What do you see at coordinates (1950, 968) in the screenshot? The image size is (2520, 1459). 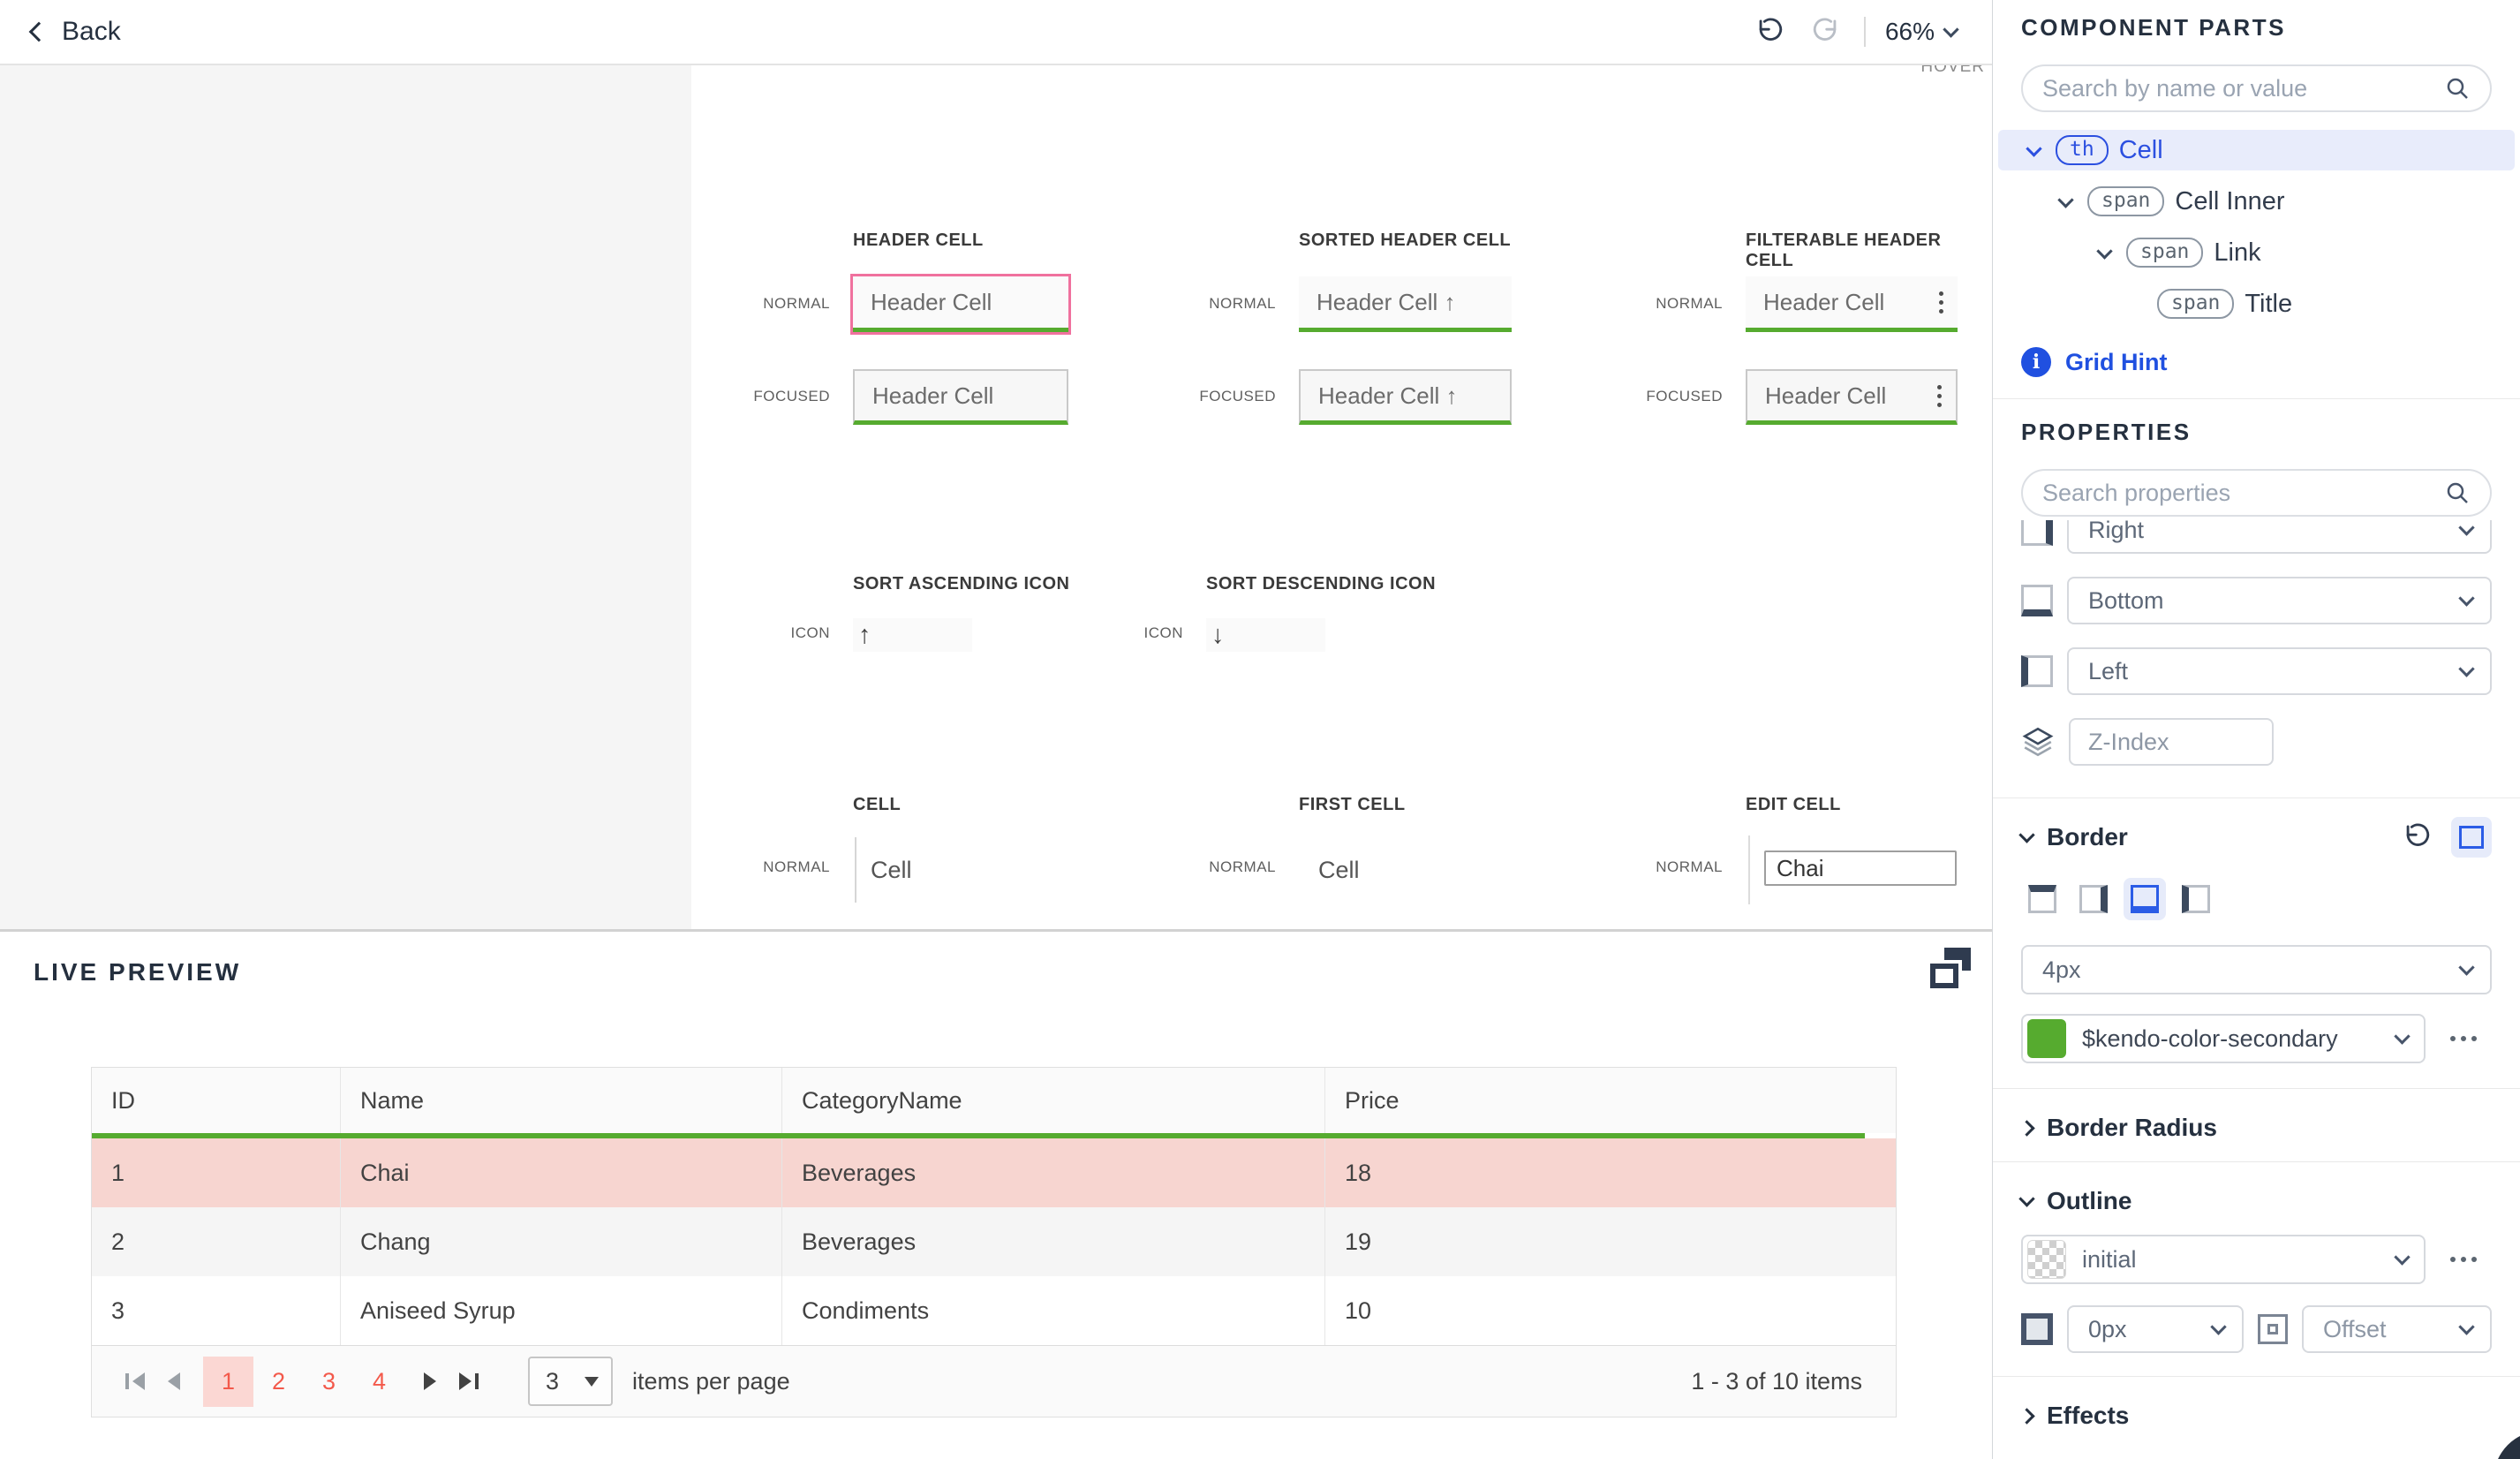 I see `open-preview-popup-button` at bounding box center [1950, 968].